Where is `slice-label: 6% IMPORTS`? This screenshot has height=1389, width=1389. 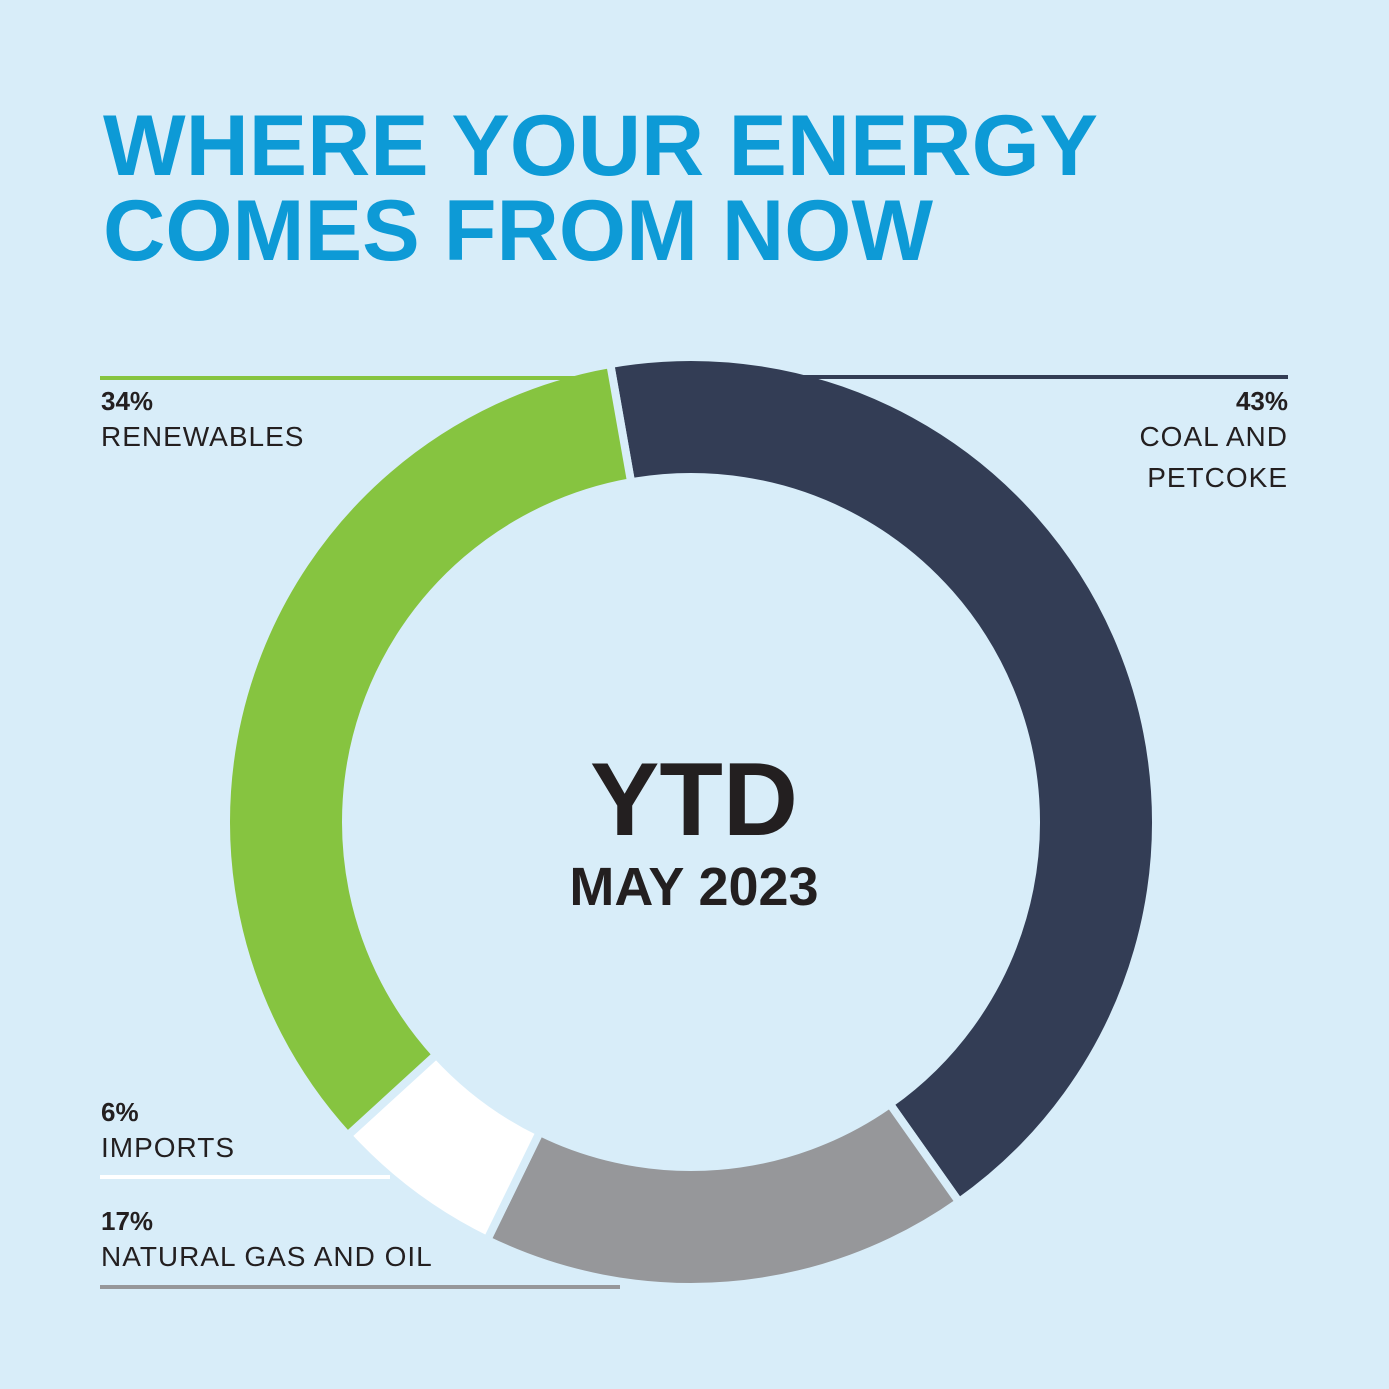 slice-label: 6% IMPORTS is located at coordinates (168, 1132).